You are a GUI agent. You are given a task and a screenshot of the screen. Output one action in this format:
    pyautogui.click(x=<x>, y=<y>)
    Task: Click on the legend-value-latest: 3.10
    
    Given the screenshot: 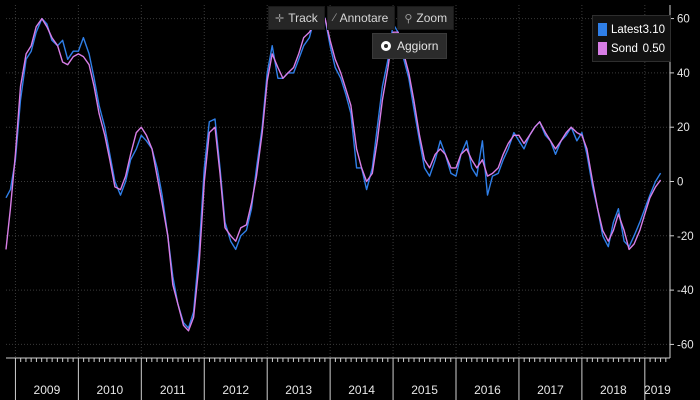 What is the action you would take?
    pyautogui.click(x=653, y=29)
    